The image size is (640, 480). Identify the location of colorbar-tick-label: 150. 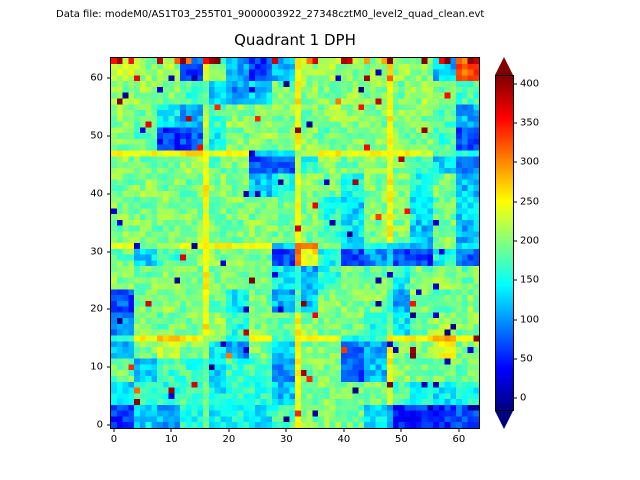
(530, 280).